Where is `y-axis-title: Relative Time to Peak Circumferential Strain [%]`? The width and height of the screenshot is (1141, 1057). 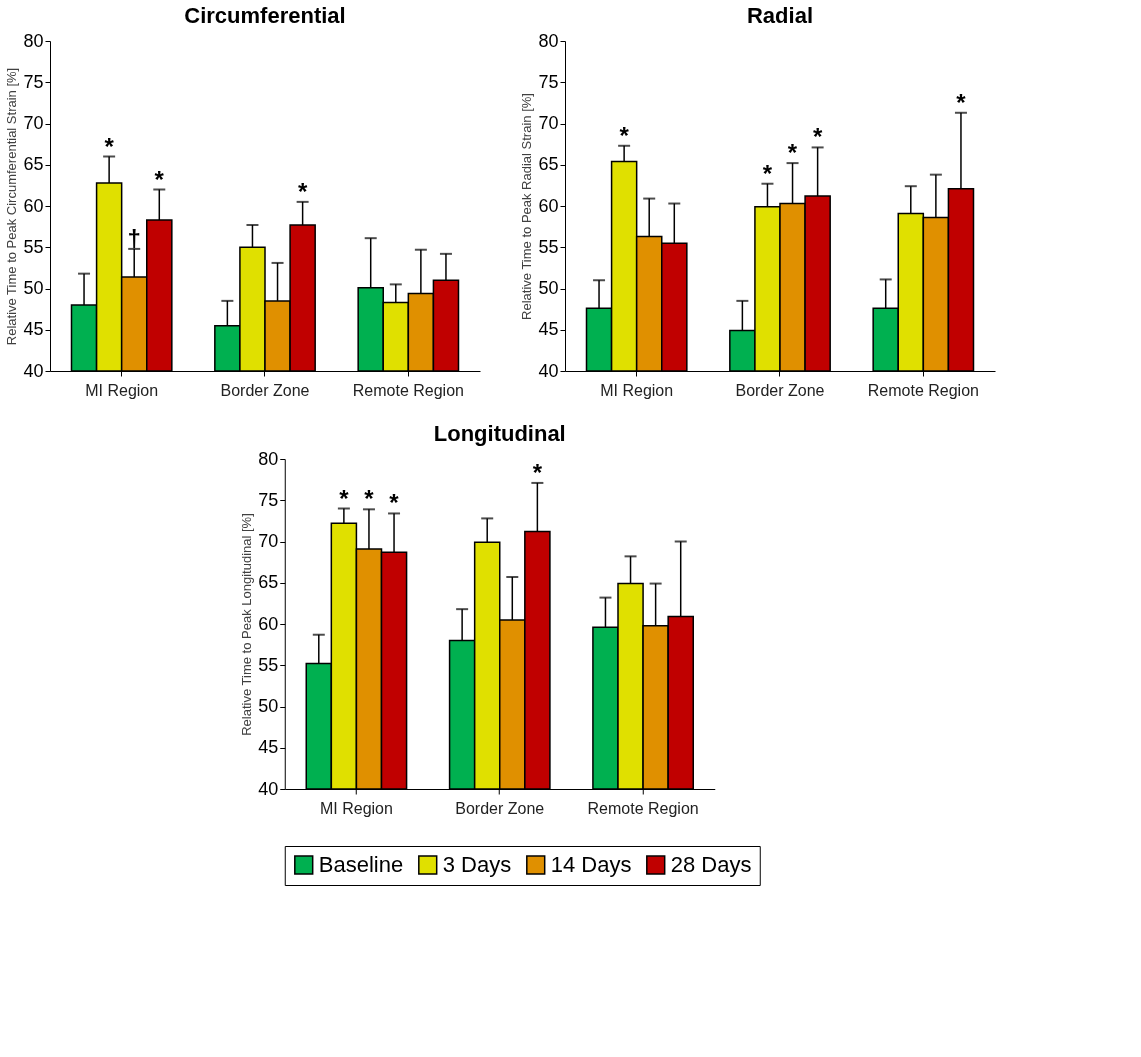
y-axis-title: Relative Time to Peak Circumferential Strain [%] is located at coordinates (12, 206).